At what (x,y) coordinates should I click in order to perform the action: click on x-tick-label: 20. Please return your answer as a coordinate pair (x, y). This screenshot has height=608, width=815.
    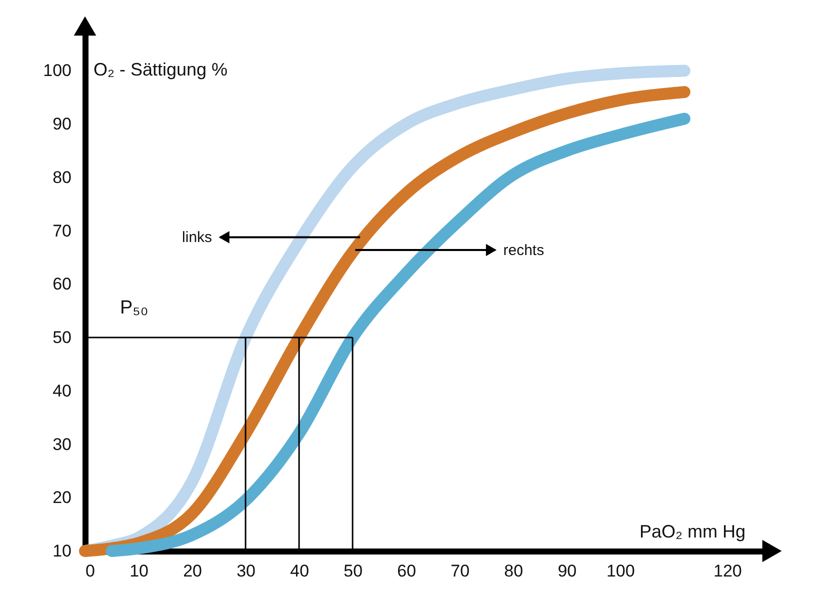
    Looking at the image, I should click on (192, 571).